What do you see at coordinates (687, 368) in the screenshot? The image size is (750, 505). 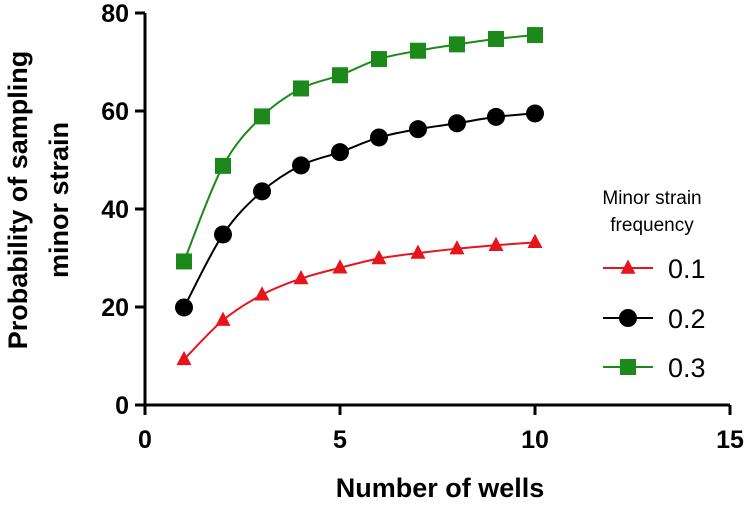 I see `legend-label-0.3: 0.3` at bounding box center [687, 368].